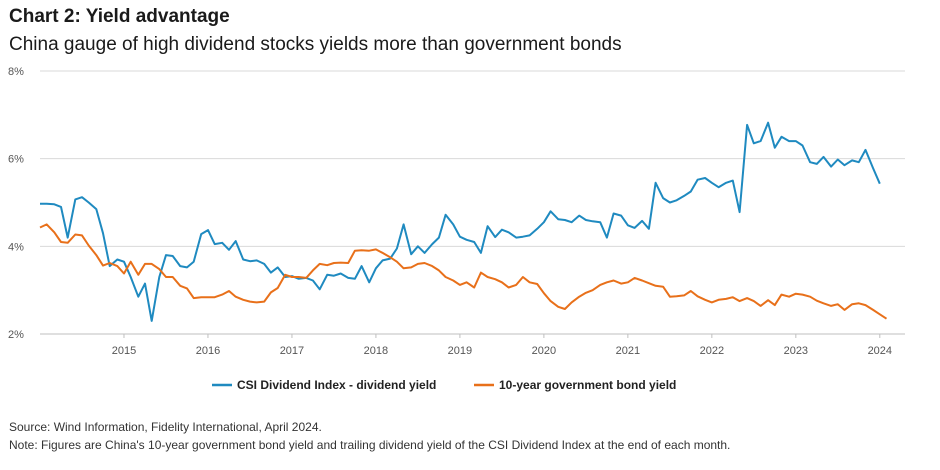  I want to click on x-tick-label: 2017, so click(292, 351).